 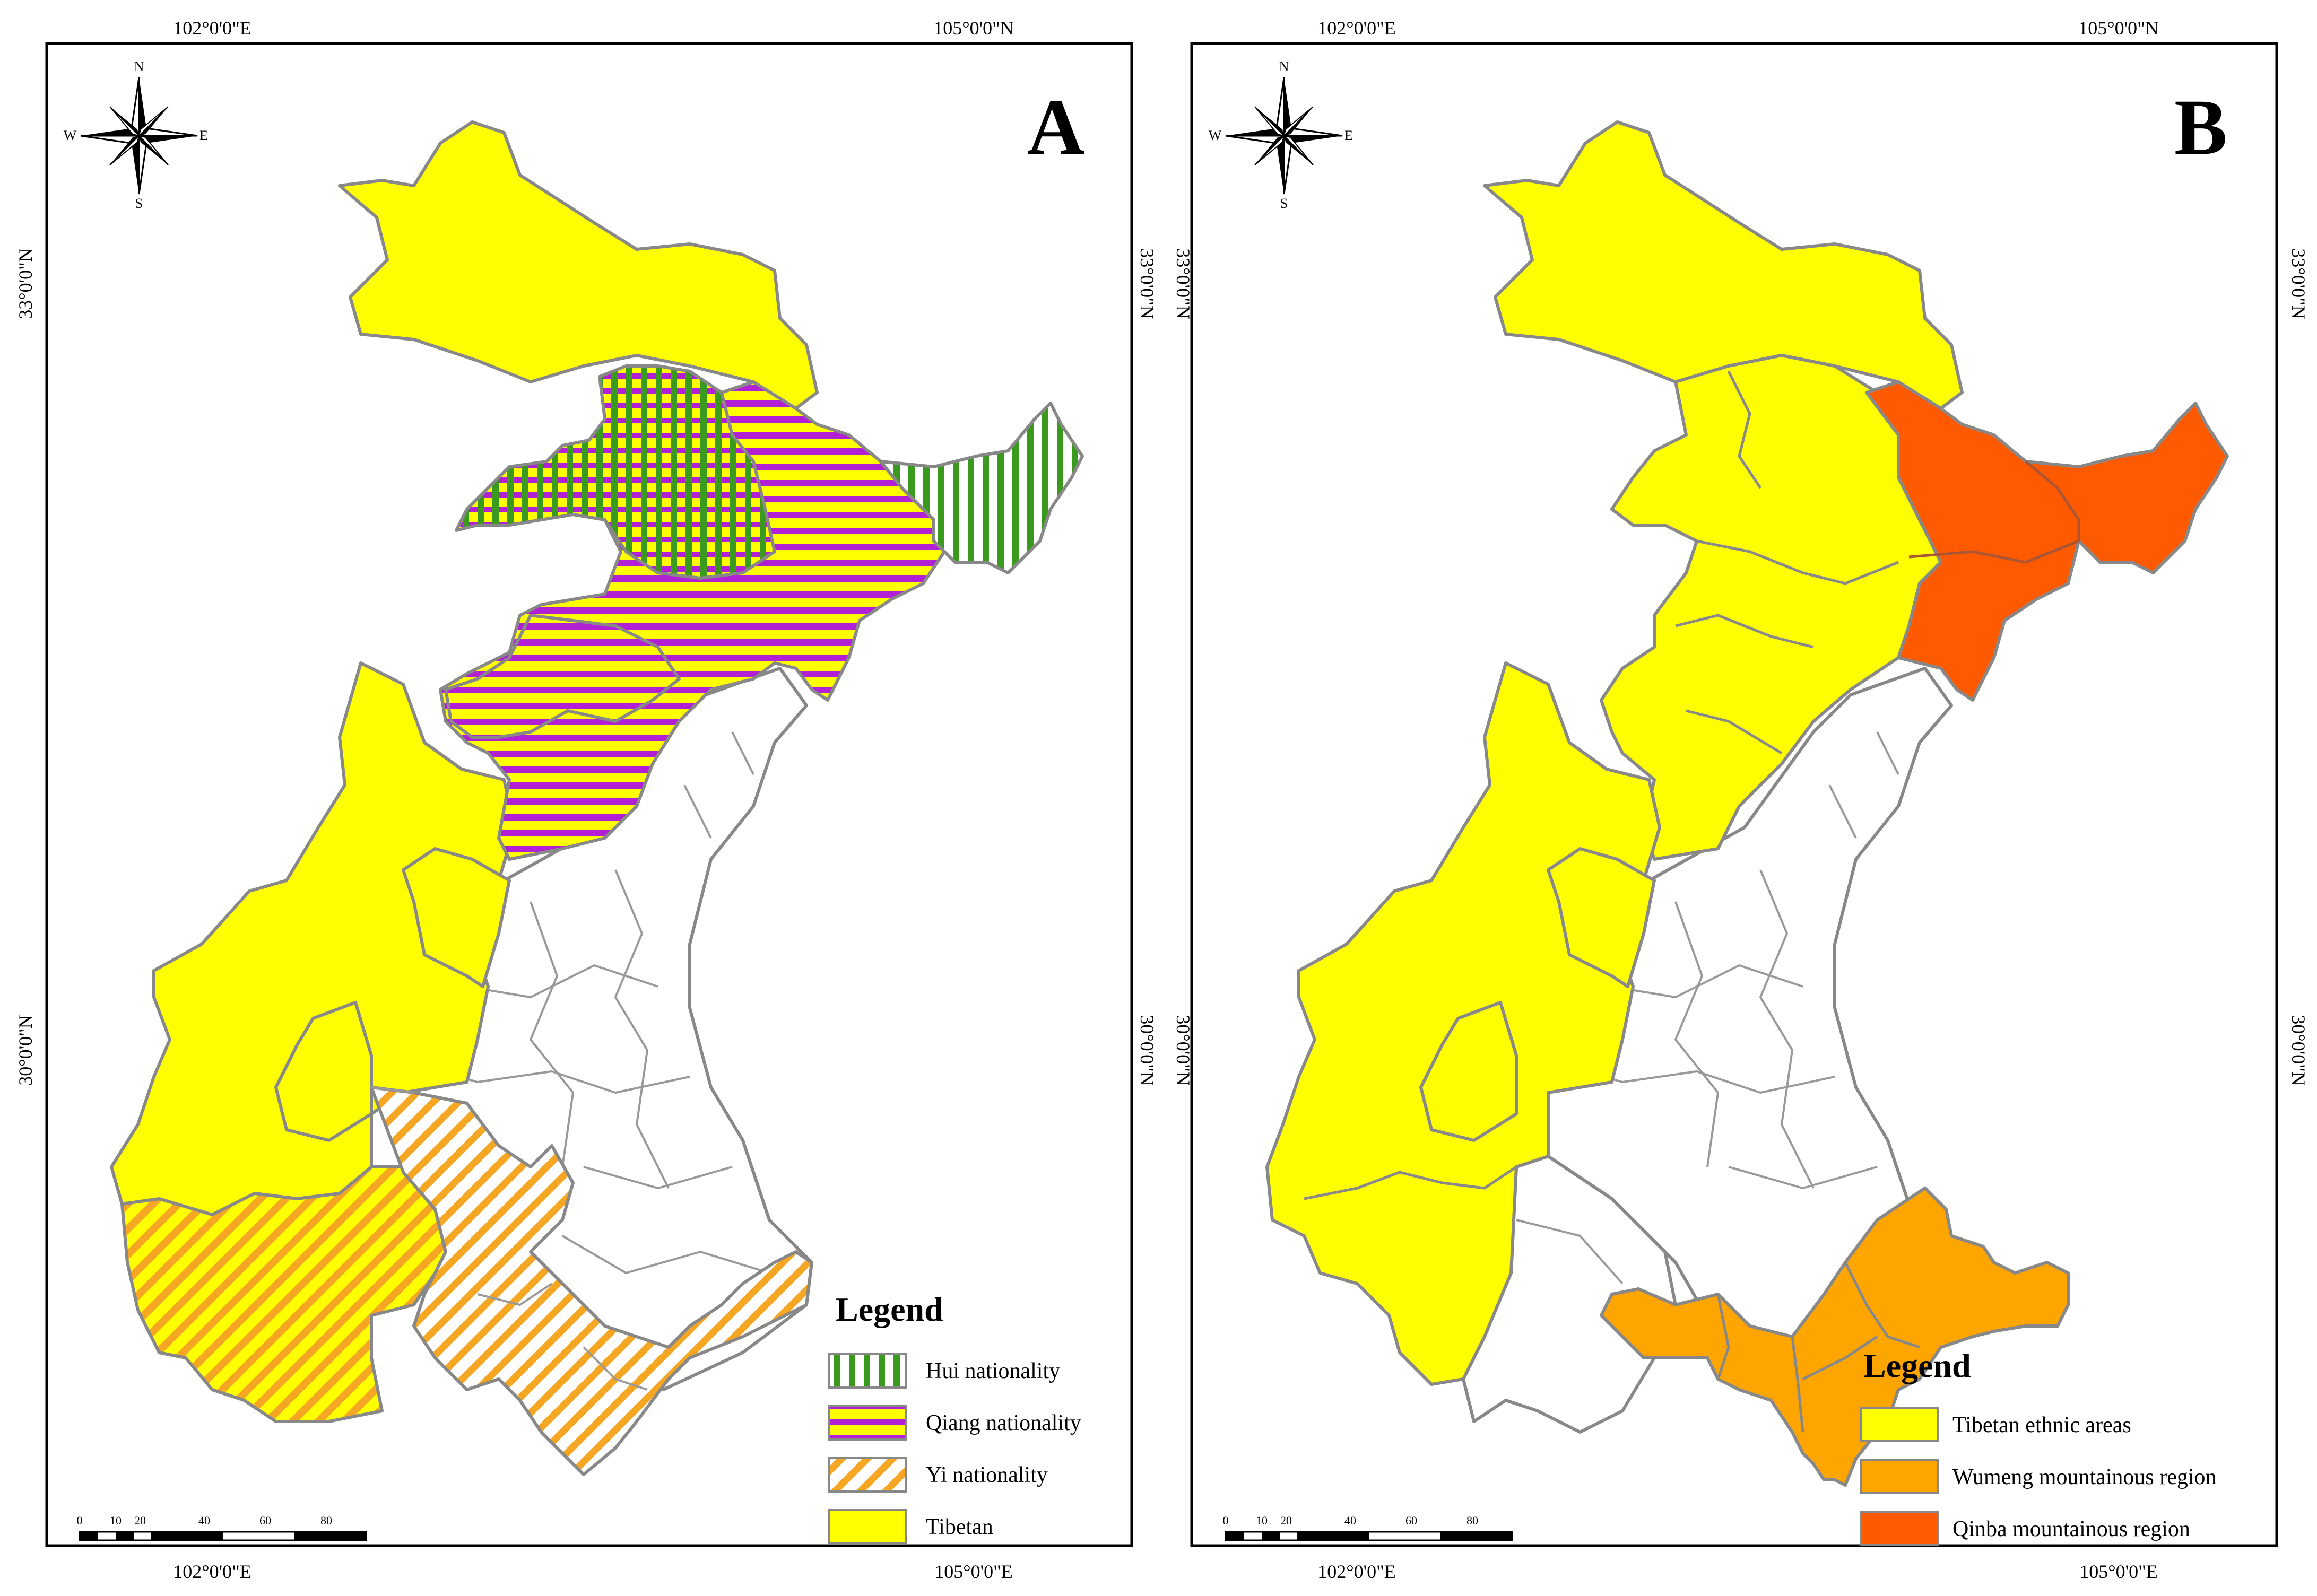 What do you see at coordinates (1899, 1528) in the screenshot?
I see `legend-swatch-qinba` at bounding box center [1899, 1528].